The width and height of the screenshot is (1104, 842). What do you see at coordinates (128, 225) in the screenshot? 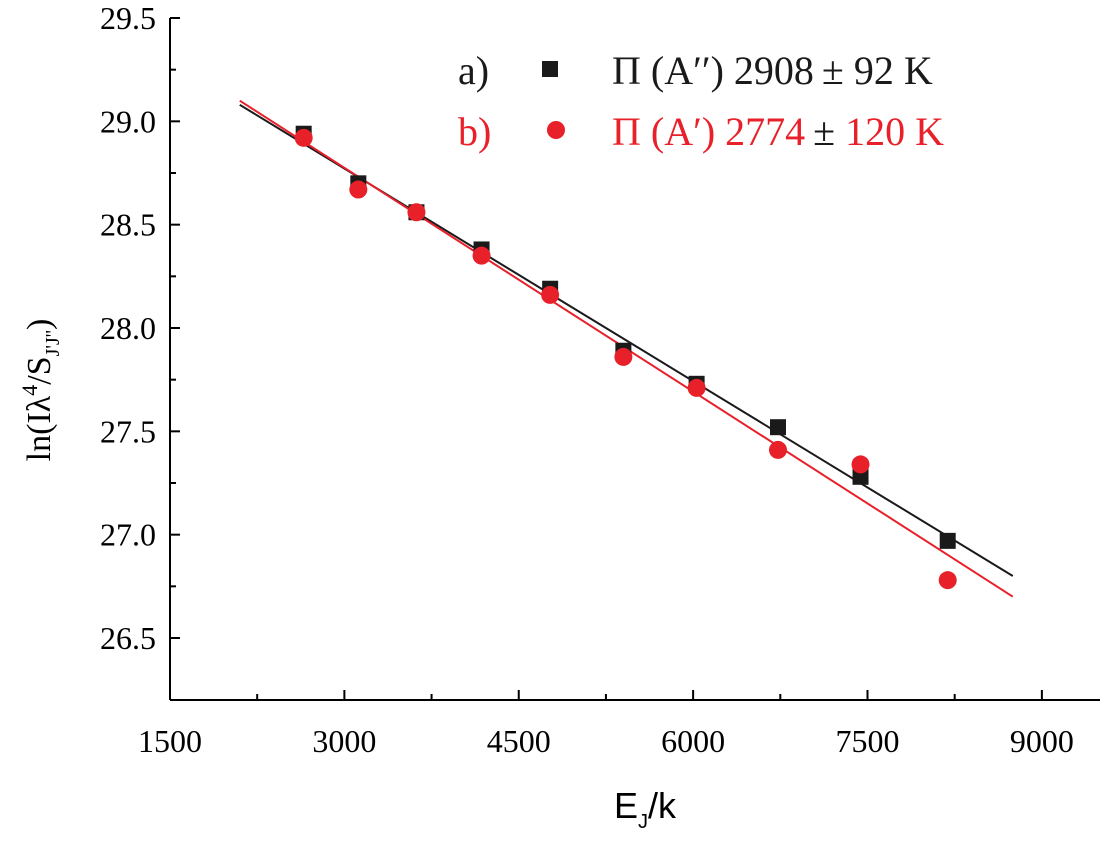
I see `y-tick-label: 28.5` at bounding box center [128, 225].